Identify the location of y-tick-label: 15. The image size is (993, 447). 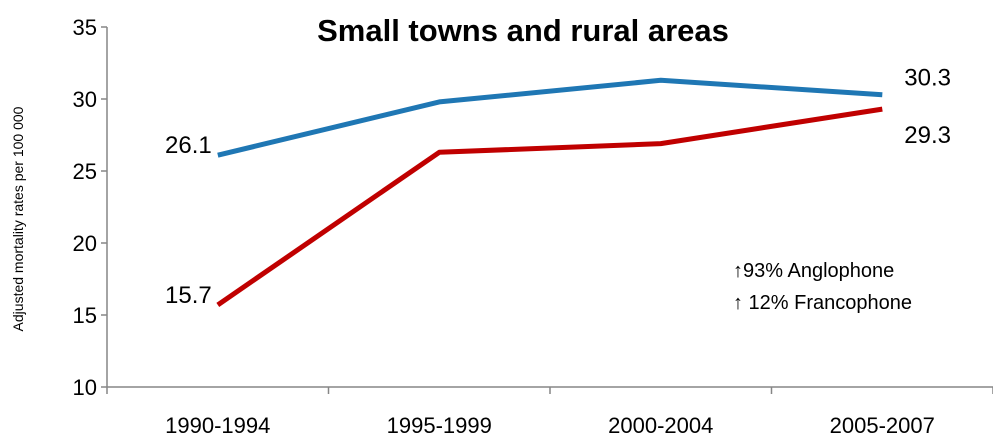
(85, 315).